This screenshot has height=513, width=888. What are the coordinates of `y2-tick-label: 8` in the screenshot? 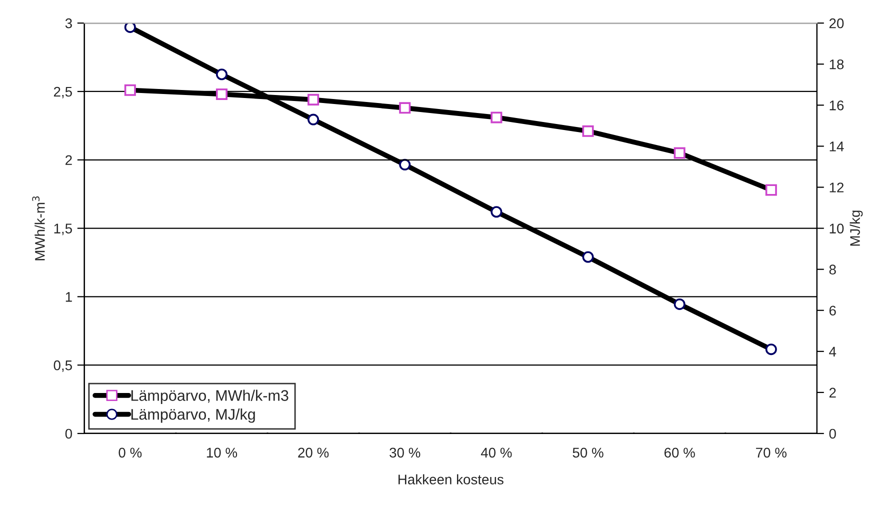 It's located at (832, 269).